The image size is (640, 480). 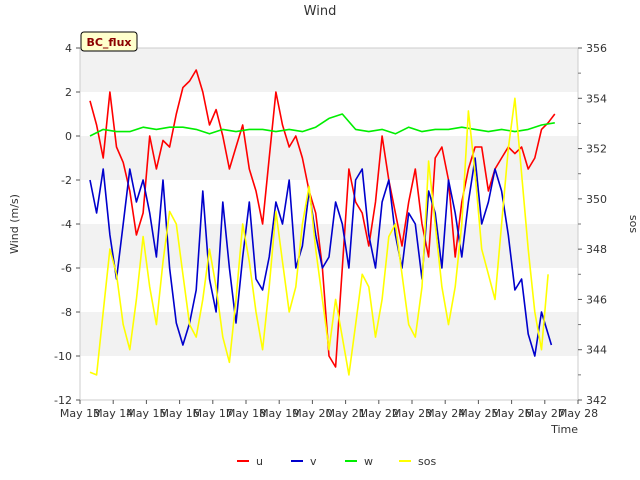 What do you see at coordinates (545, 413) in the screenshot?
I see `x-tick-label: May 27` at bounding box center [545, 413].